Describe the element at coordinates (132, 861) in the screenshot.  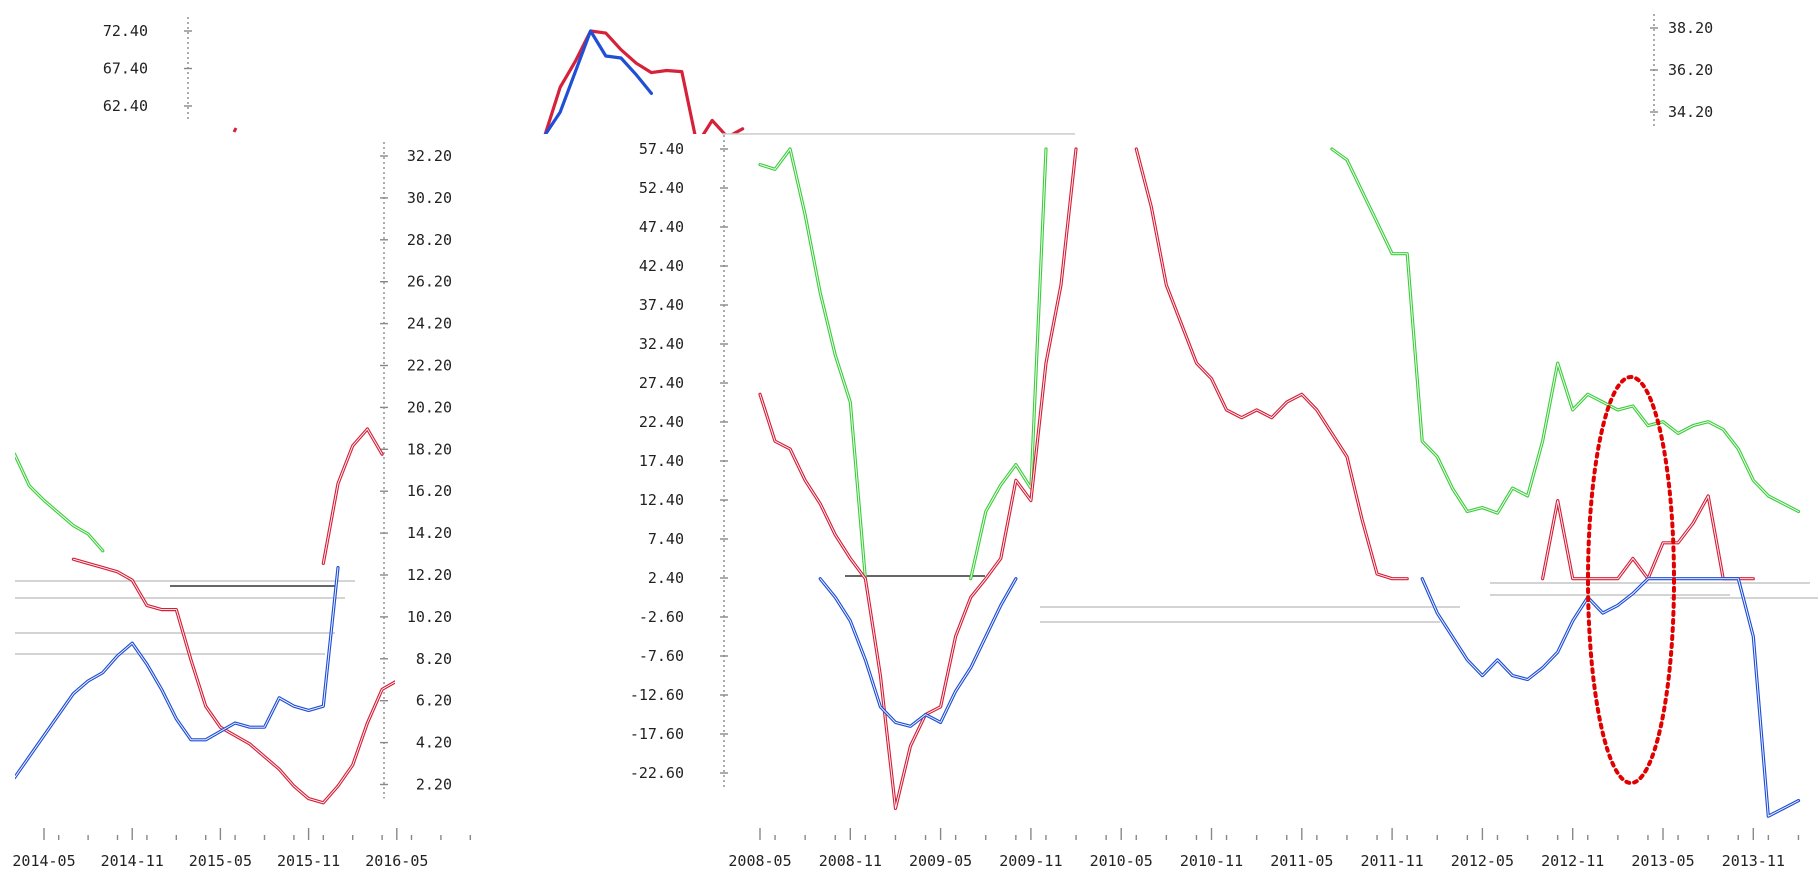
I see `lower-left-panel-xtick-label: 2014-11` at that location.